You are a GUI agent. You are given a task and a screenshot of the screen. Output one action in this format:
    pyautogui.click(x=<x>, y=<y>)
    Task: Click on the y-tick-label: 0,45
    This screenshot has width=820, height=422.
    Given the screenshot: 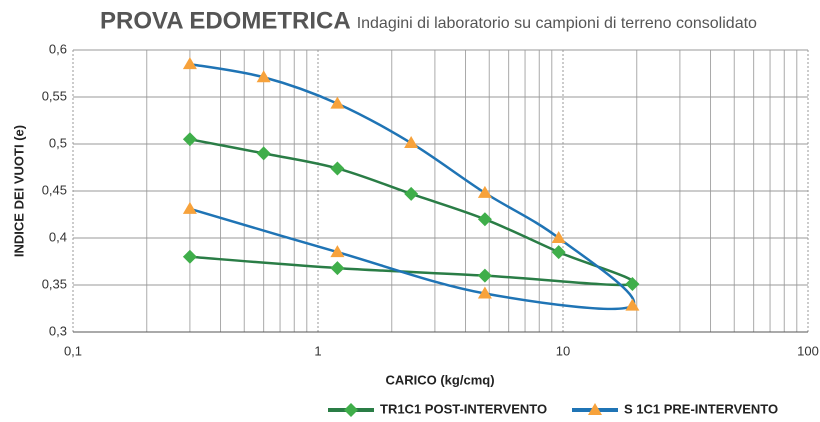 What is the action you would take?
    pyautogui.click(x=54, y=189)
    